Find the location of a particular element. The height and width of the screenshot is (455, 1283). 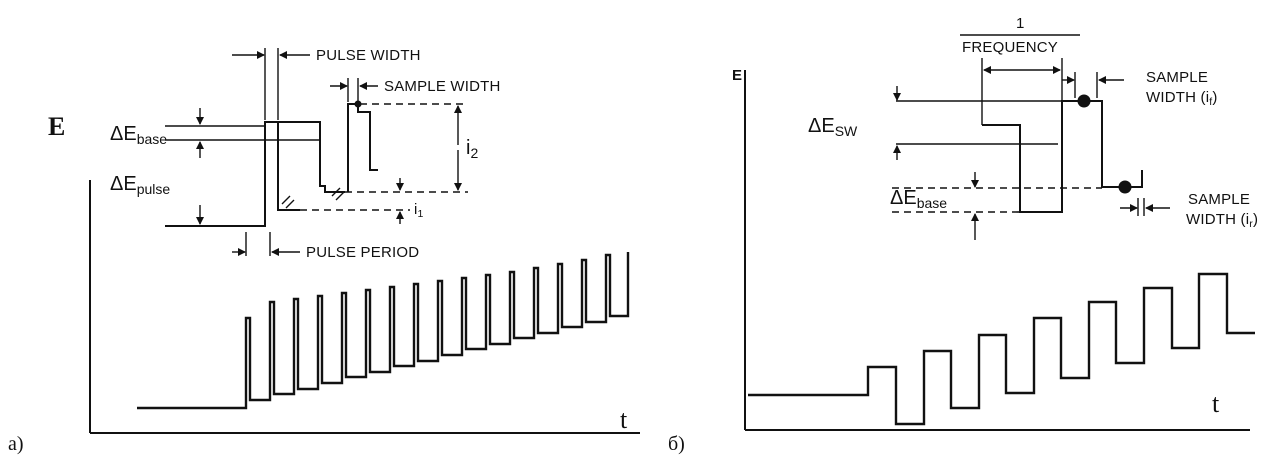

panel-a-pulse-width-label: PULSE WIDTH is located at coordinates (368, 55).